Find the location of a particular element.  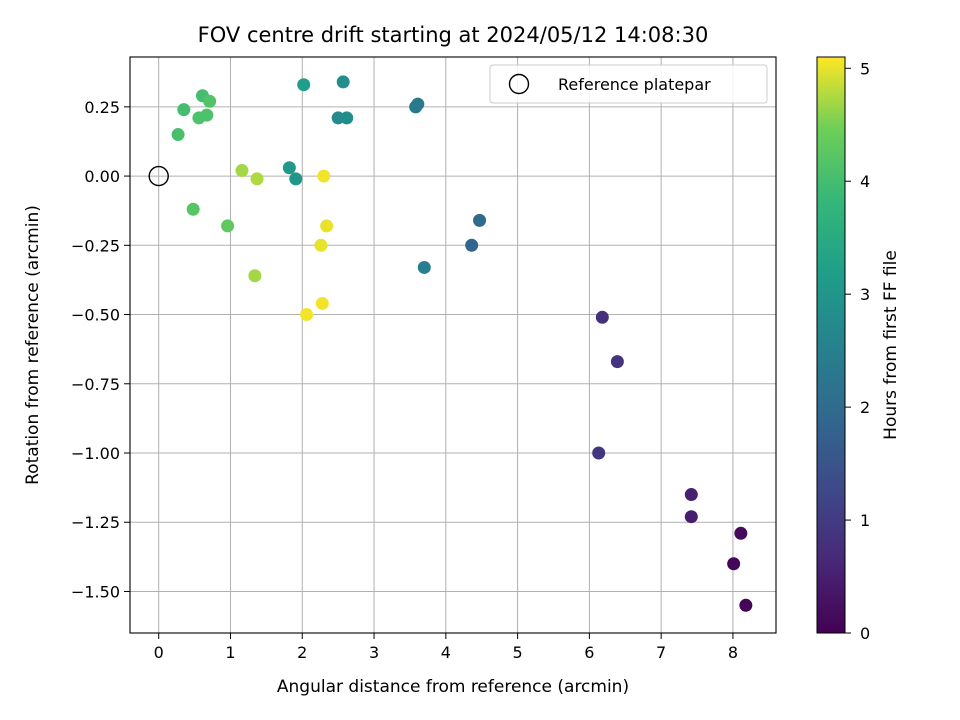

x-axis-ticks: 0 1 2 3 4 5 6 7 8 is located at coordinates (446, 647).